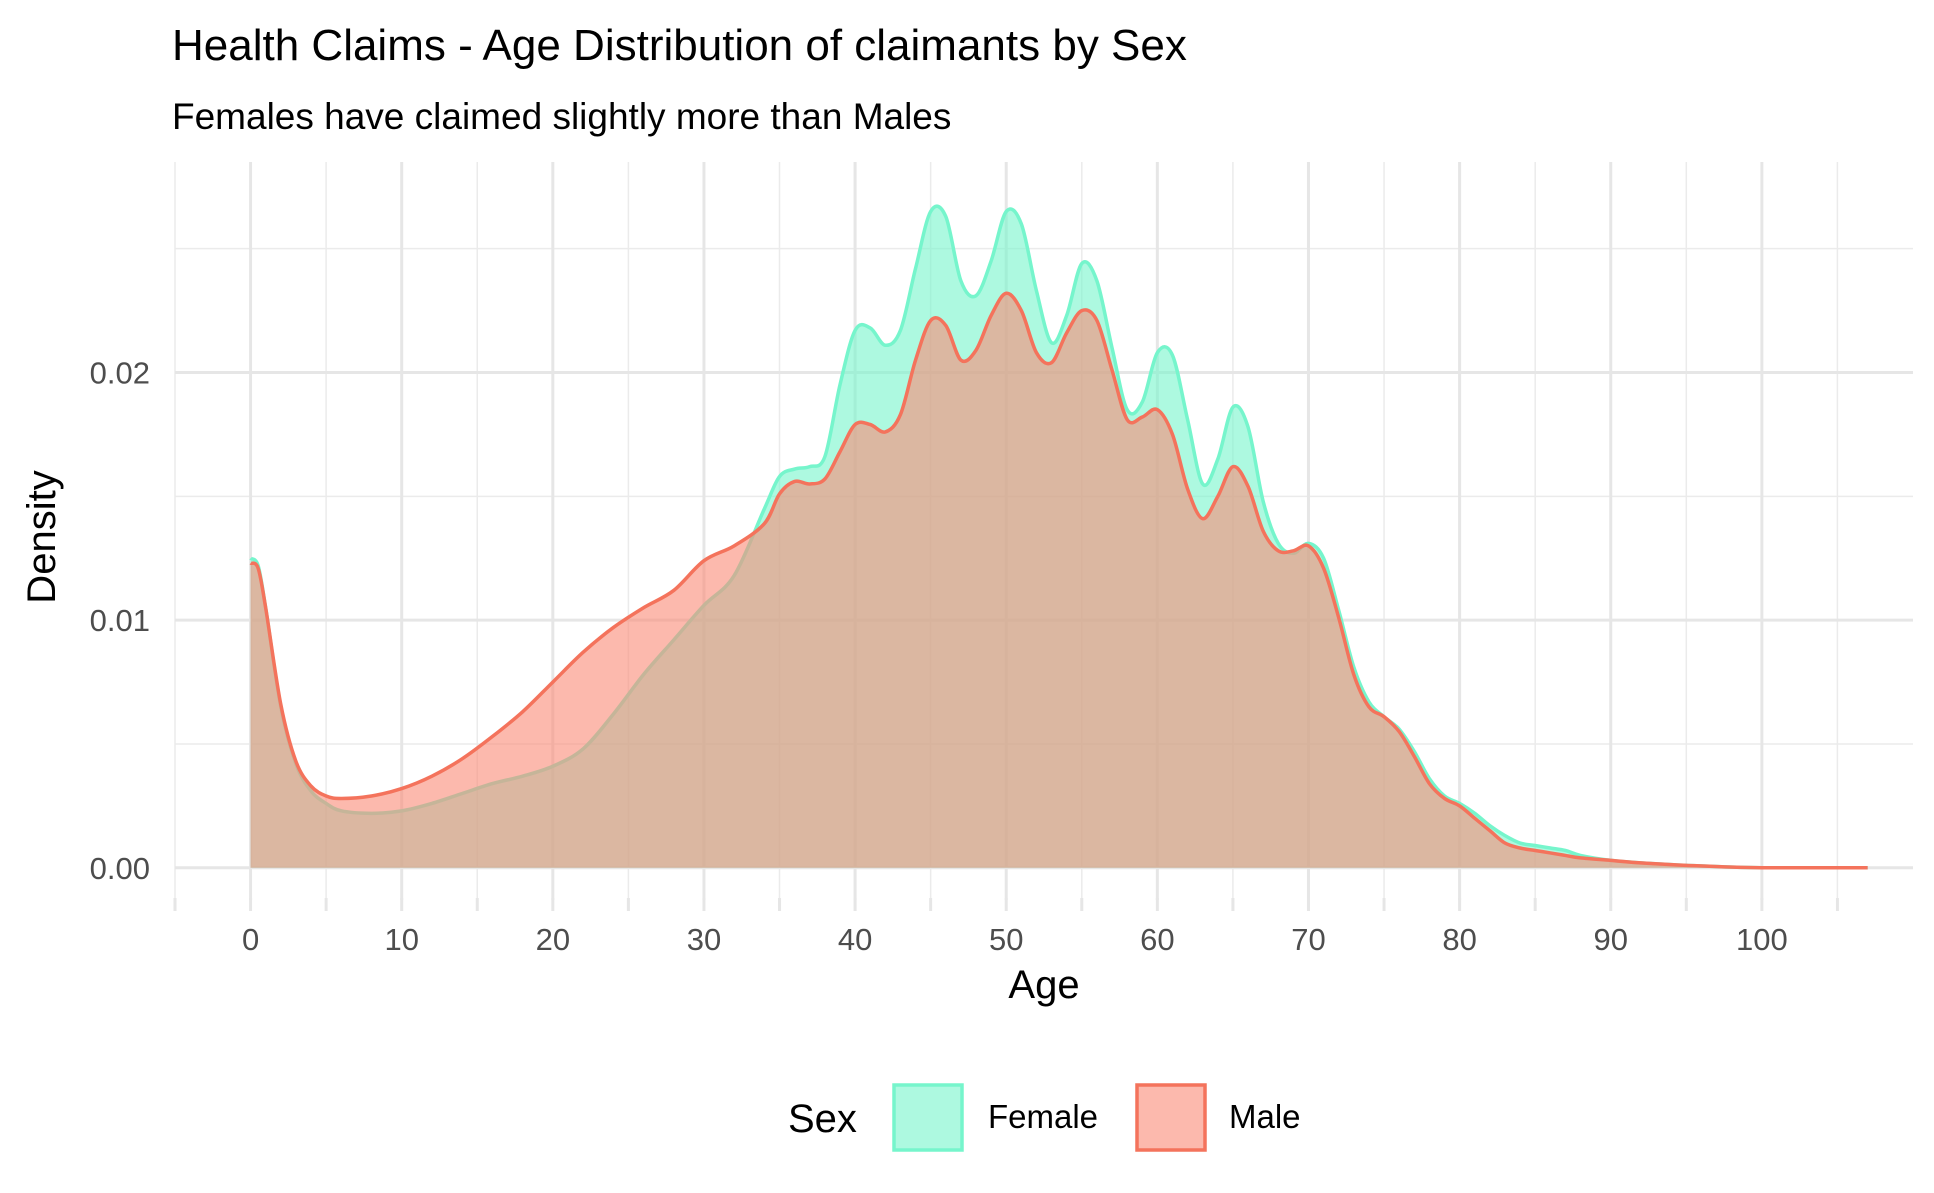 The image size is (1934, 1193). Describe the element at coordinates (1043, 985) in the screenshot. I see `x-axis-title: Age` at that location.